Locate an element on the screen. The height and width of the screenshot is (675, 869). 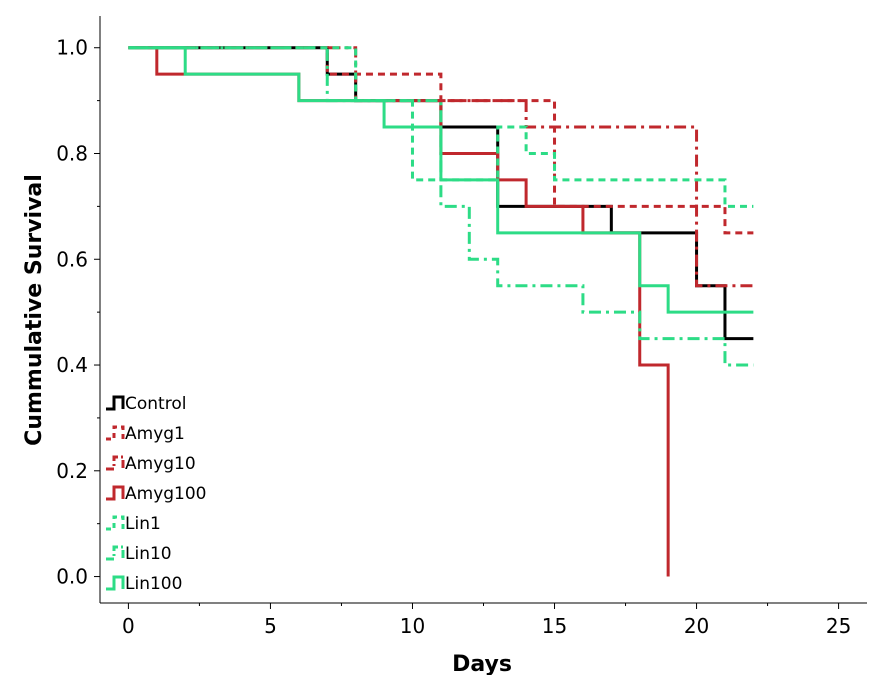
legend-symbol-amyg100 is located at coordinates (115, 493).